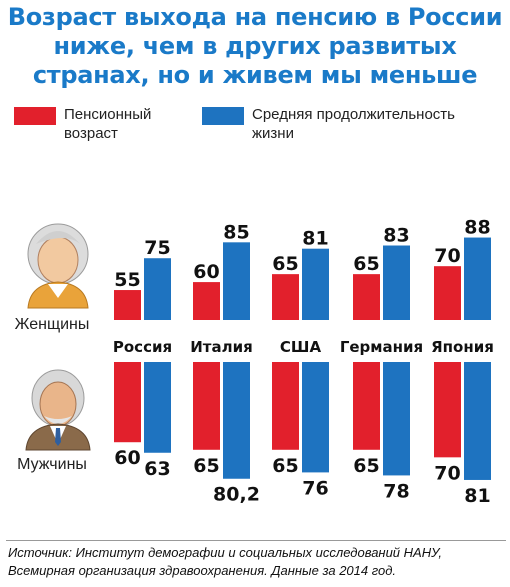 This screenshot has height=587, width=510. Describe the element at coordinates (127, 458) in the screenshot. I see `value-label-men-pension: 60` at that location.